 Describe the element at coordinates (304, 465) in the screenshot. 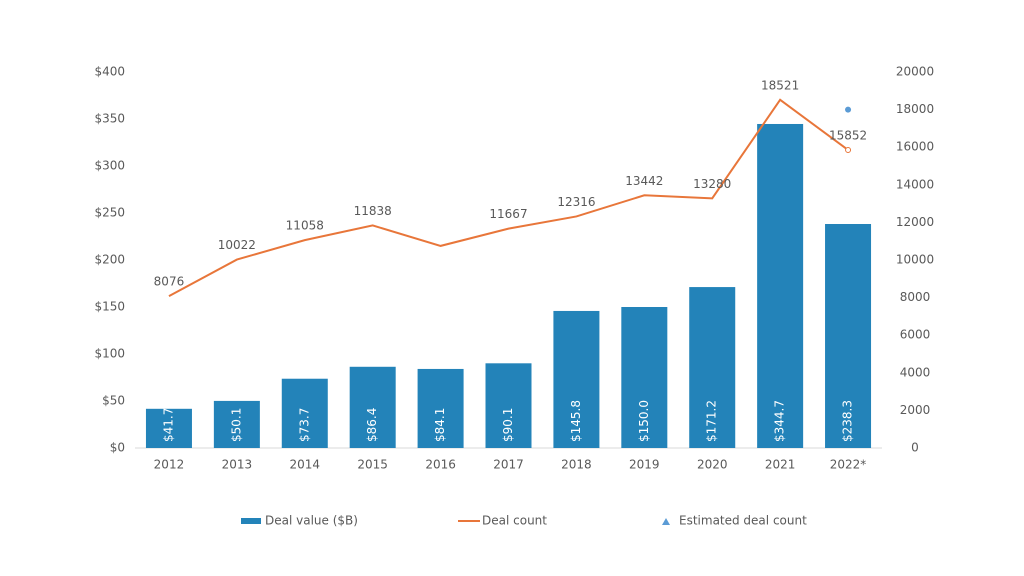

I see `x-tick-label: 2014` at that location.